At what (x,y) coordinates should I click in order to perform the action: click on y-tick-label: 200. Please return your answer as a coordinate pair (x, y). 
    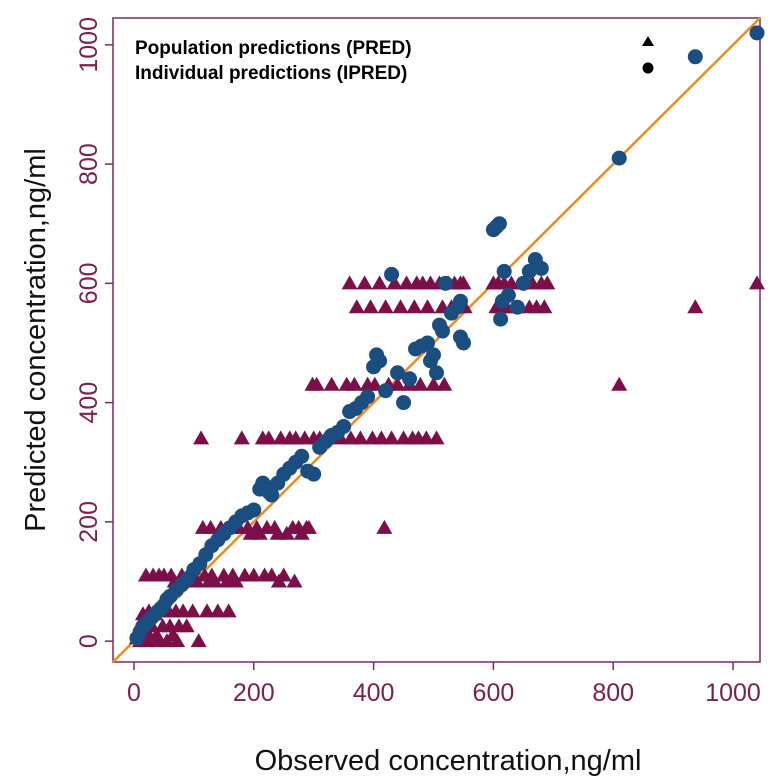
    Looking at the image, I should click on (89, 522).